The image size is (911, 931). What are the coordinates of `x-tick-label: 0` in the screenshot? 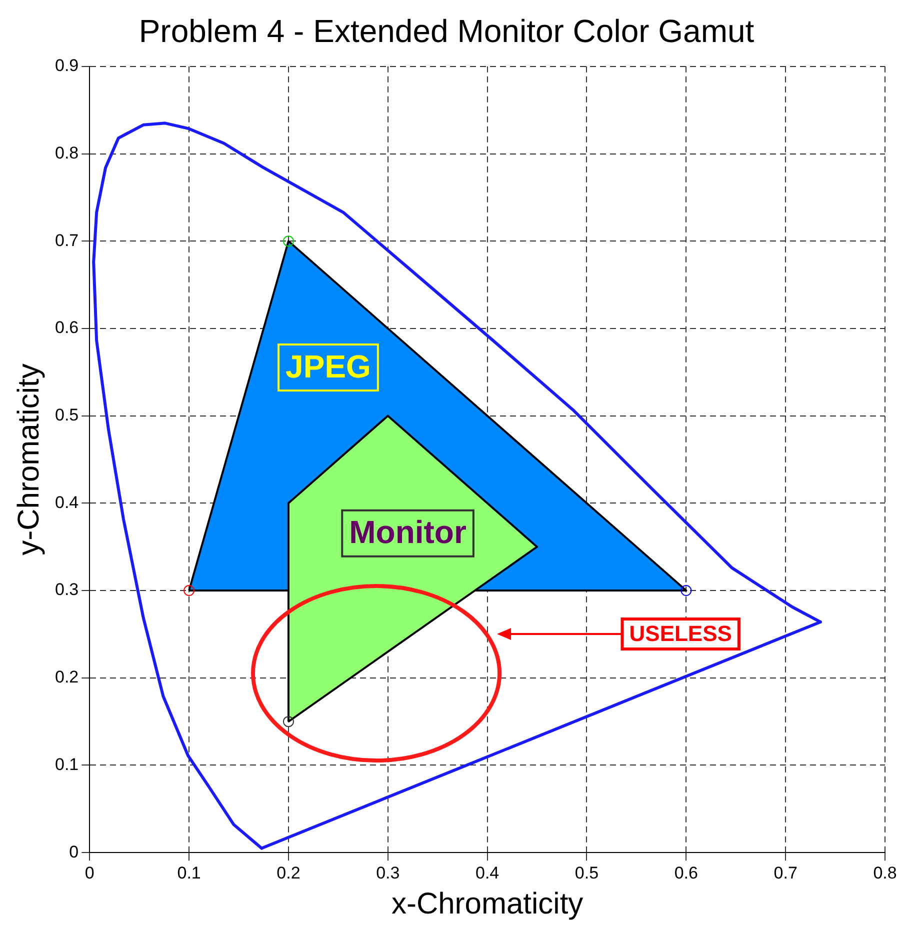 It's located at (89, 872).